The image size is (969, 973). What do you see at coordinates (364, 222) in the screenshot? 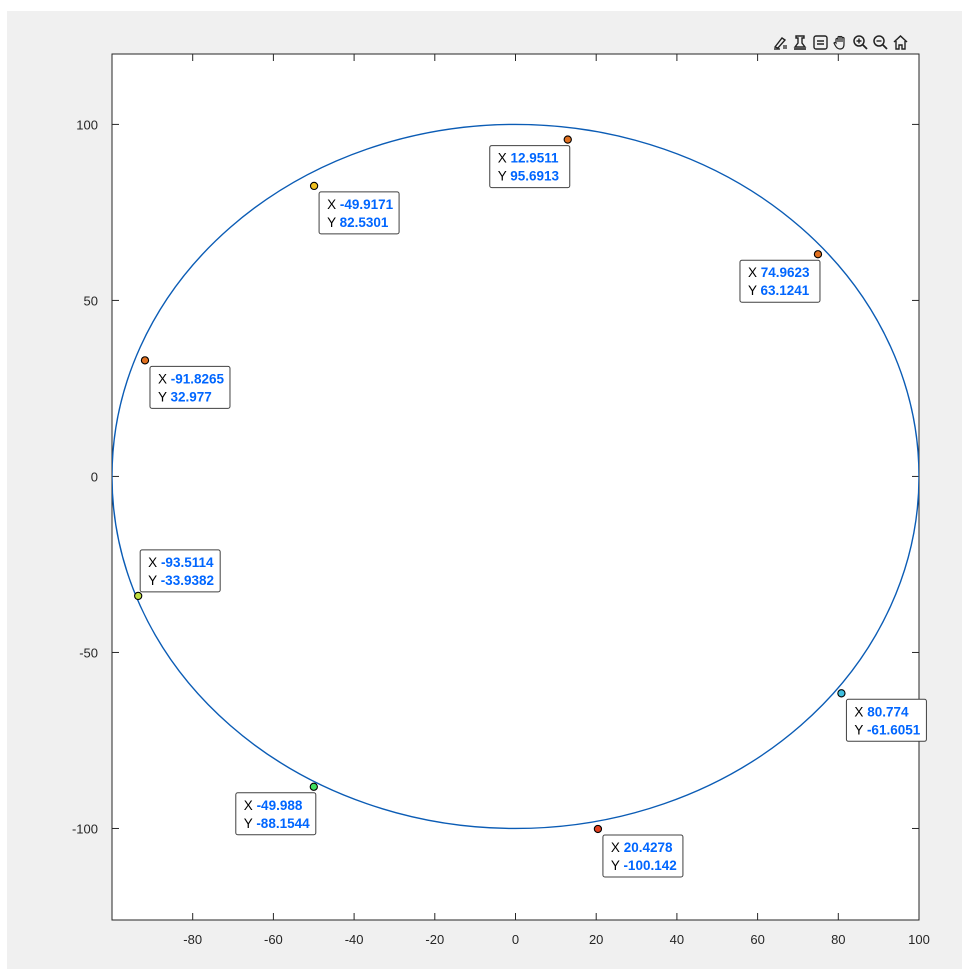
I see `datatip-y-value: 82.5301` at bounding box center [364, 222].